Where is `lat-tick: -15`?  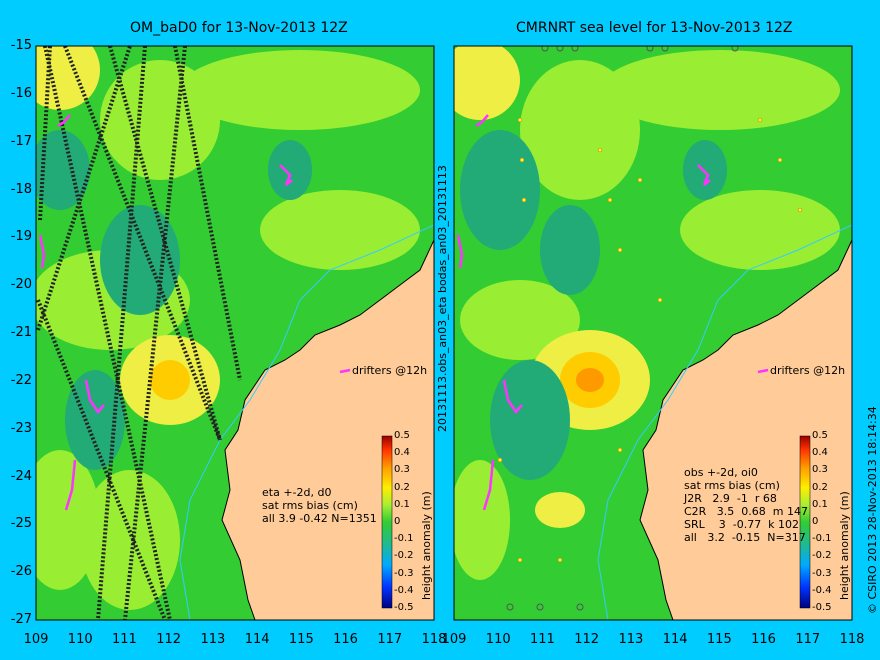 lat-tick: -15 is located at coordinates (21, 45).